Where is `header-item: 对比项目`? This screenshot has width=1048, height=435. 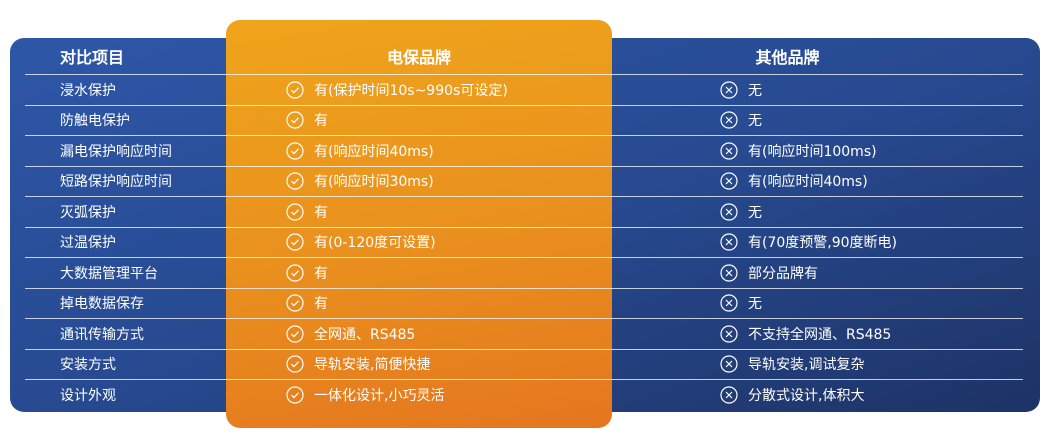 header-item: 对比项目 is located at coordinates (92, 57).